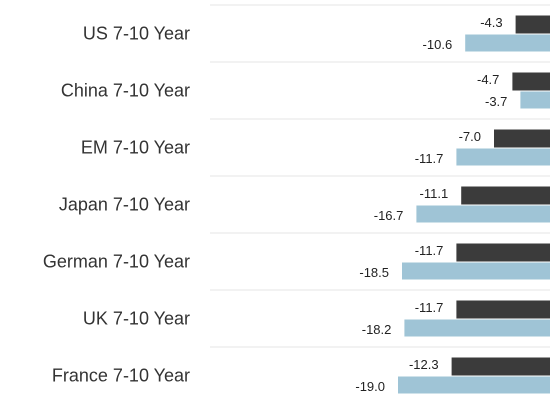 Image resolution: width=550 pixels, height=400 pixels. Describe the element at coordinates (116, 261) in the screenshot. I see `category-label: German 7-10 Year` at that location.